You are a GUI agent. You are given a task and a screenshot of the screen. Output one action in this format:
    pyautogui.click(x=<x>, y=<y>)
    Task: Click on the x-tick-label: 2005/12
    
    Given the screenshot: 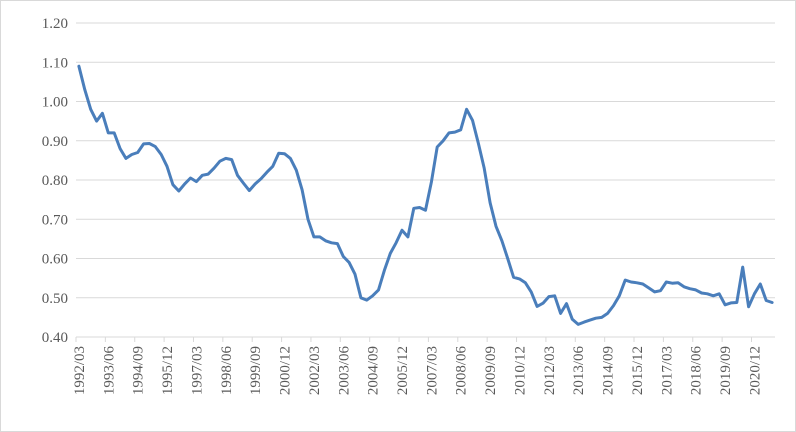 What is the action you would take?
    pyautogui.click(x=403, y=370)
    